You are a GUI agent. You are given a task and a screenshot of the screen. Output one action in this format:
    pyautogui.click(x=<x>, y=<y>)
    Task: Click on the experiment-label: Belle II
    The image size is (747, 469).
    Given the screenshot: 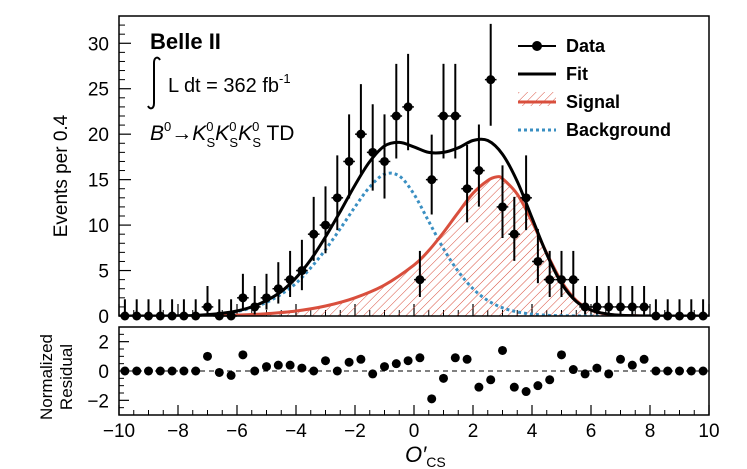 What is the action you would take?
    pyautogui.click(x=185, y=41)
    